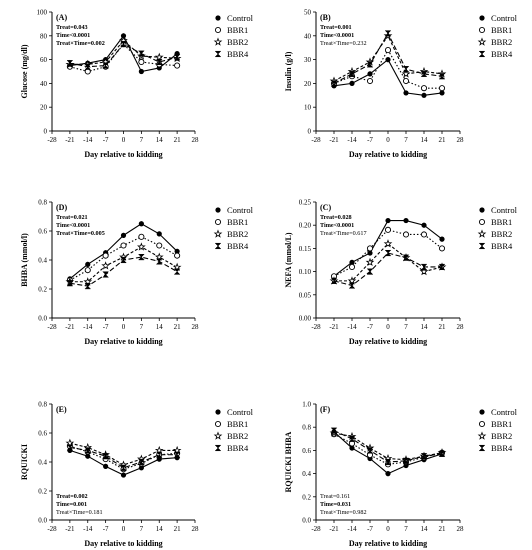 Image resolution: width=532 pixels, height=550 pixels. I want to click on y-tick-label: 0.2, so click(42, 492).